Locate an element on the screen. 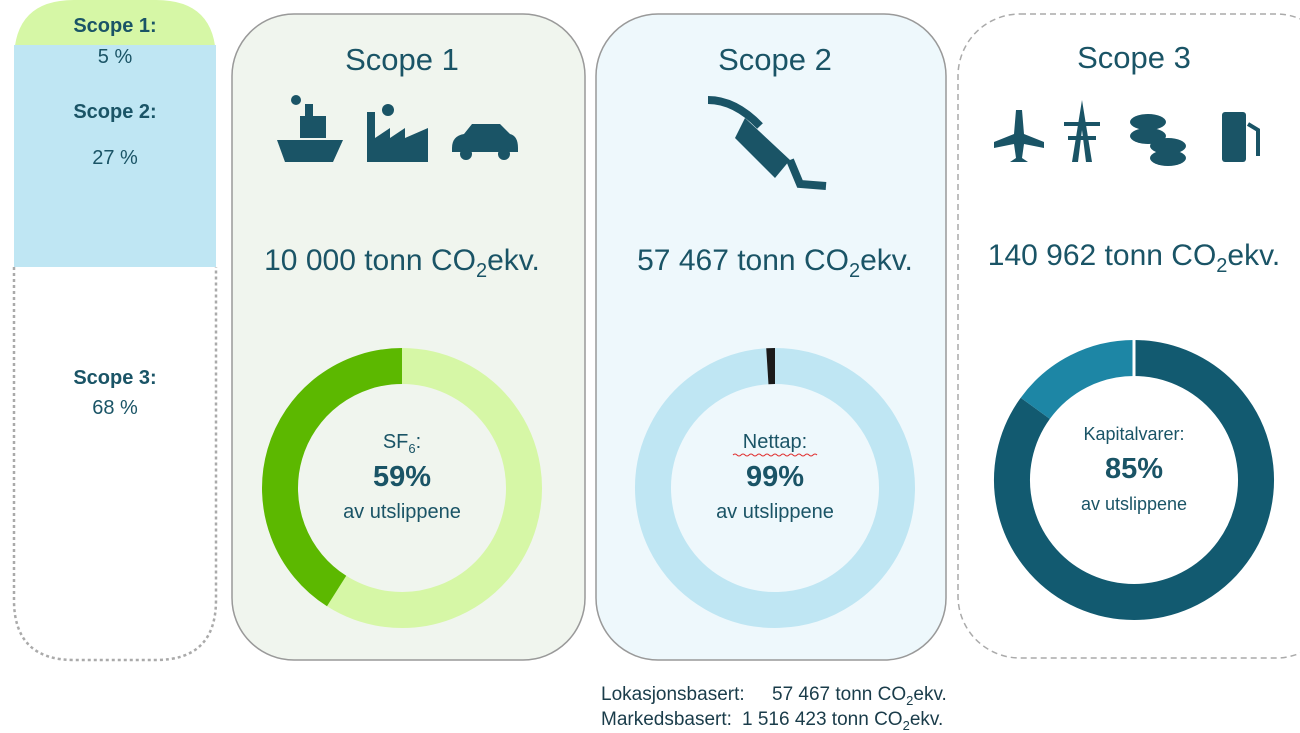  emissions: 140 962 tonn CO2ekv. is located at coordinates (1134, 258).